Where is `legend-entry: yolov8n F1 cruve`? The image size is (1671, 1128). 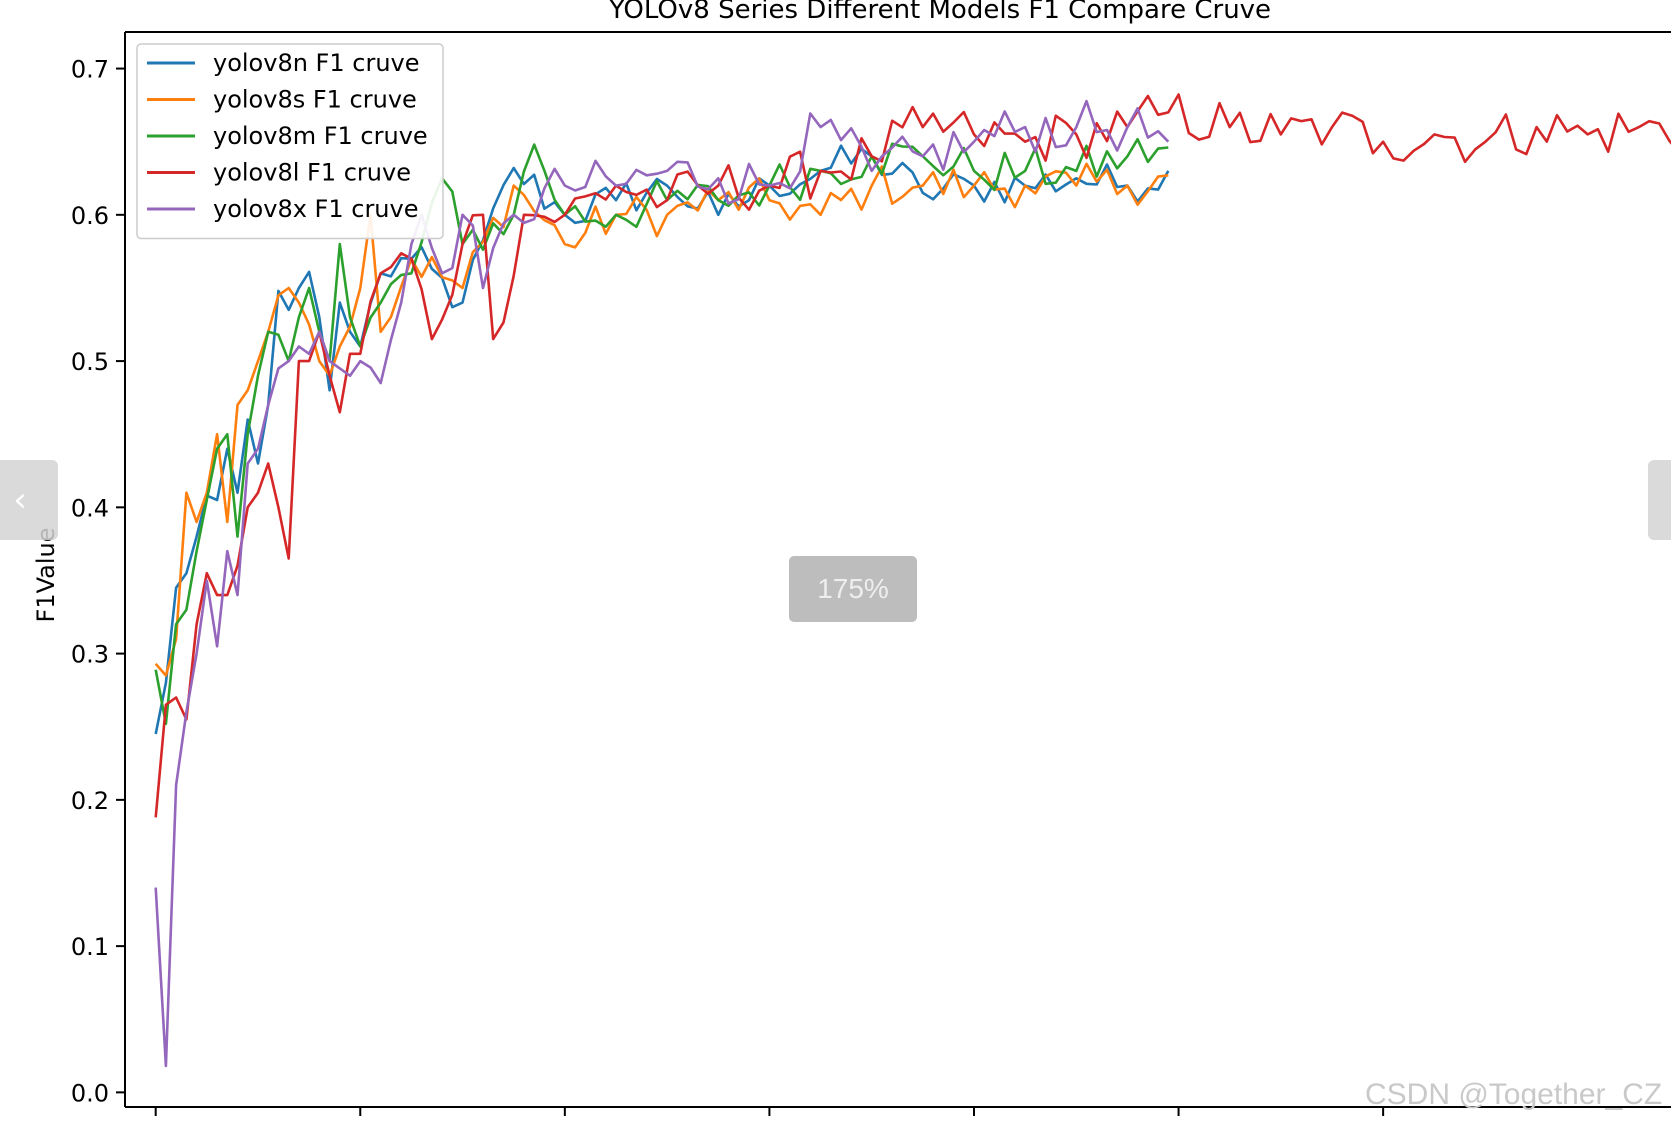
legend-entry: yolov8n F1 cruve is located at coordinates (316, 63).